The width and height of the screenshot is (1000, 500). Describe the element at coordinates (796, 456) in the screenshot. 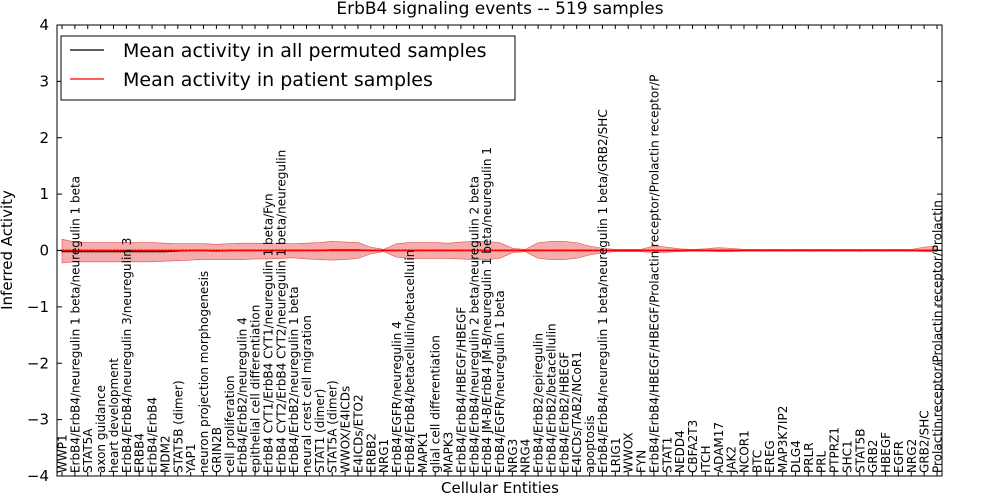

I see `x-category-label: DLG4` at that location.